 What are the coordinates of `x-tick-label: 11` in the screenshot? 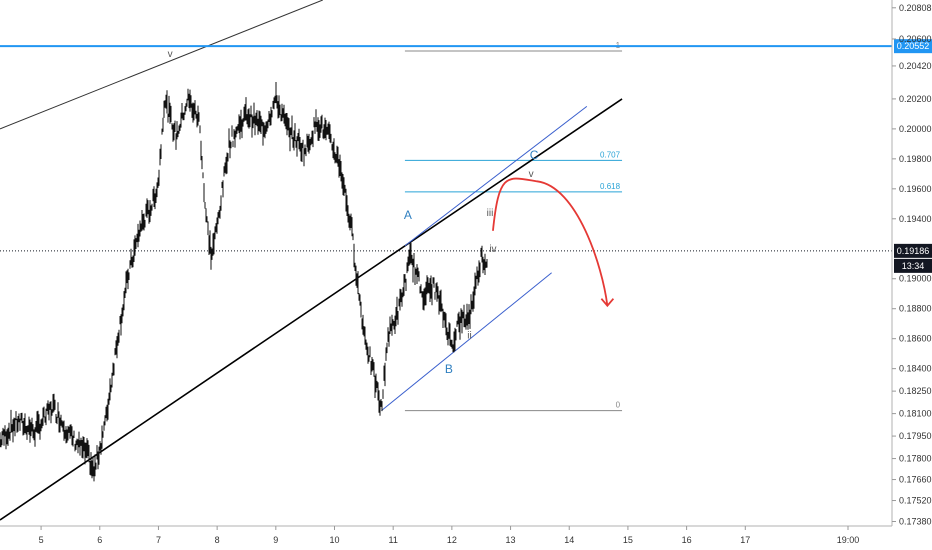 It's located at (393, 540).